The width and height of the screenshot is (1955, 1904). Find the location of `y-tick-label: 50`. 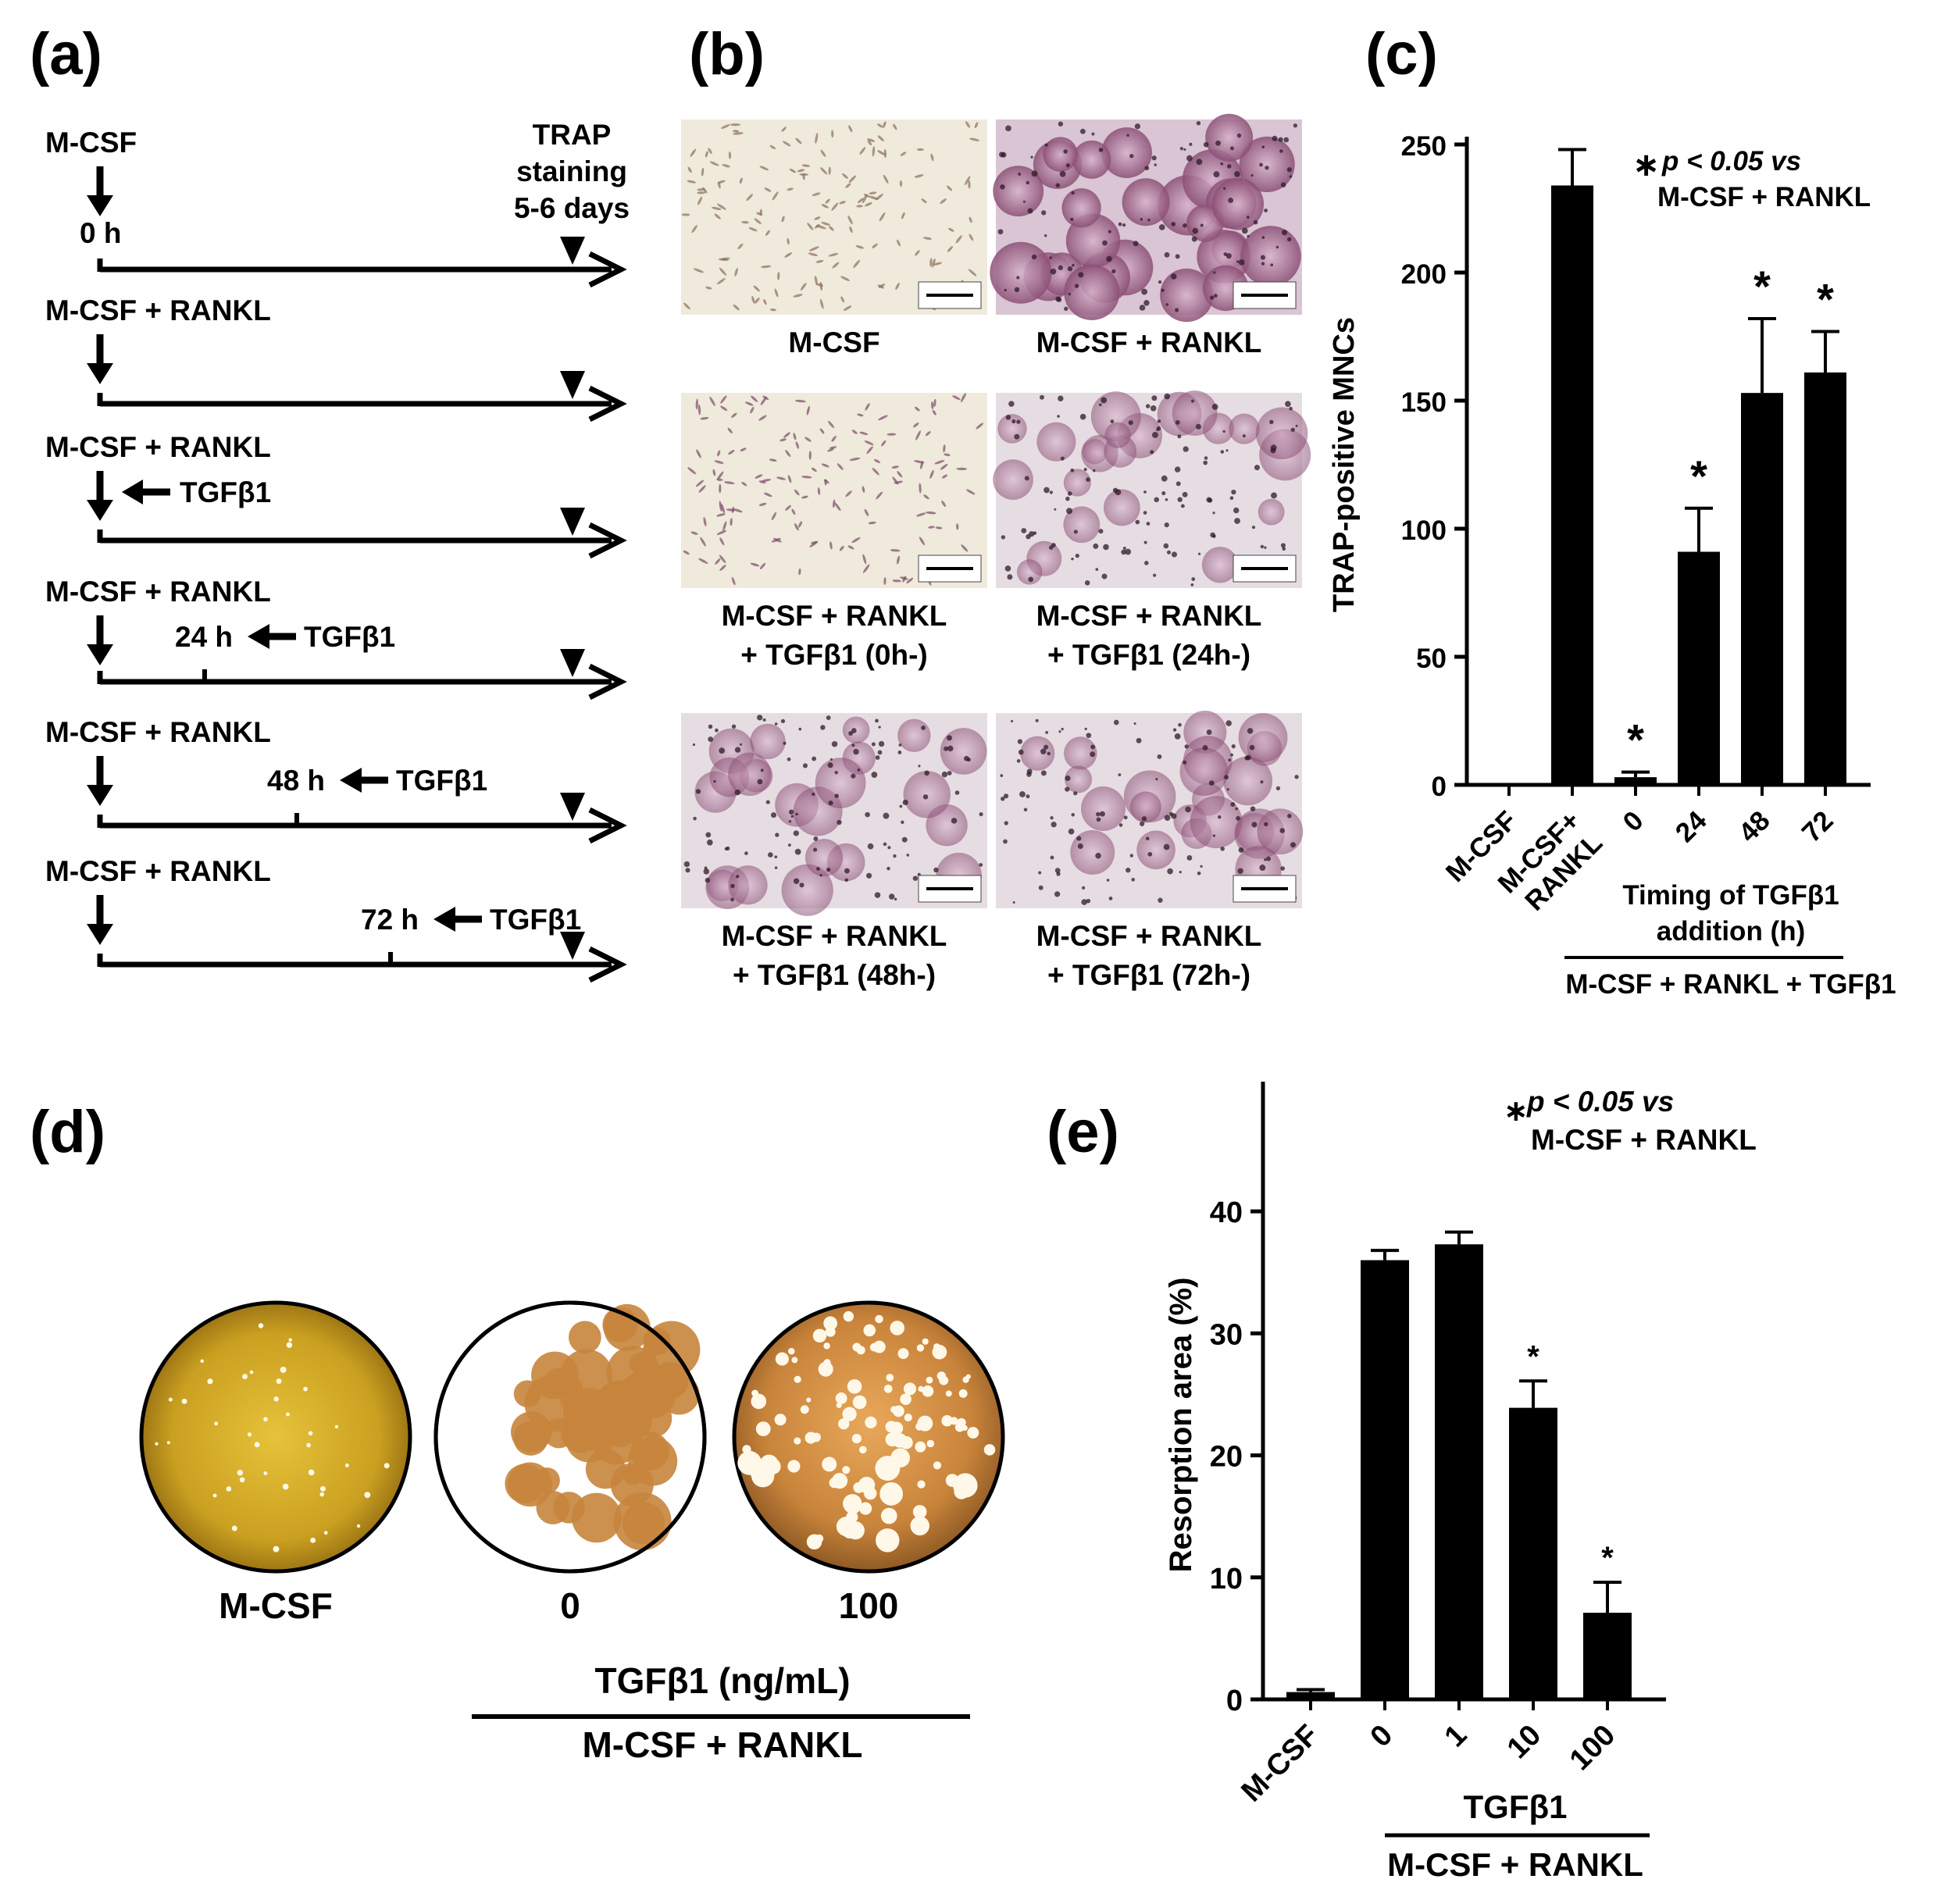

y-tick-label: 50 is located at coordinates (1431, 659).